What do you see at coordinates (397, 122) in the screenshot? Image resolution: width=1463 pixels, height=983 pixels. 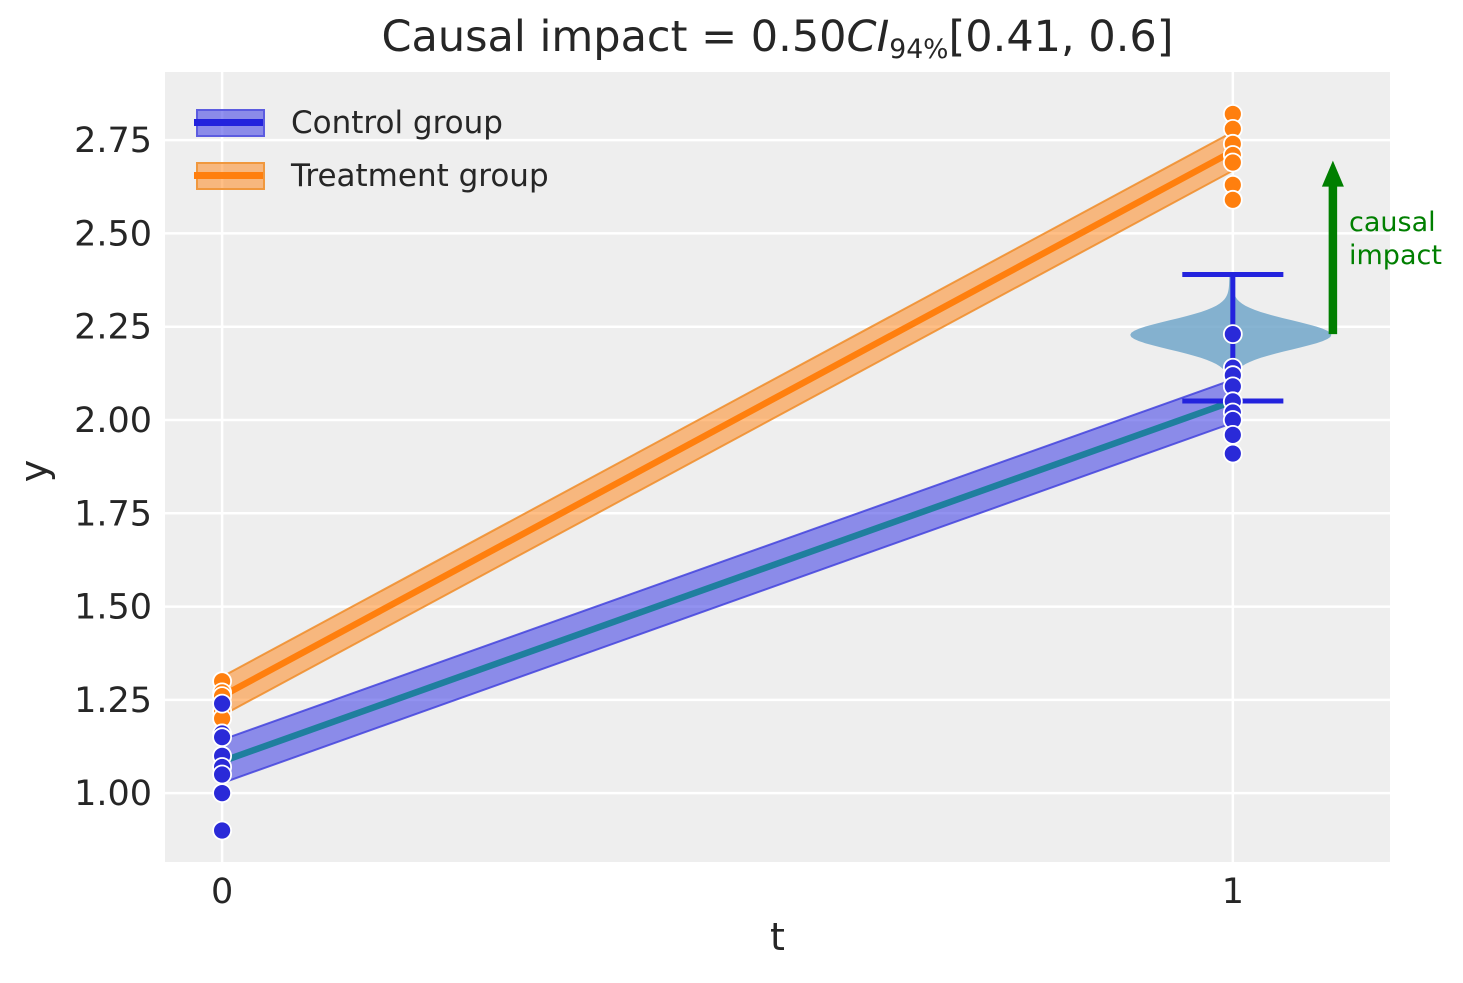 I see `legend-label-control: Control group` at bounding box center [397, 122].